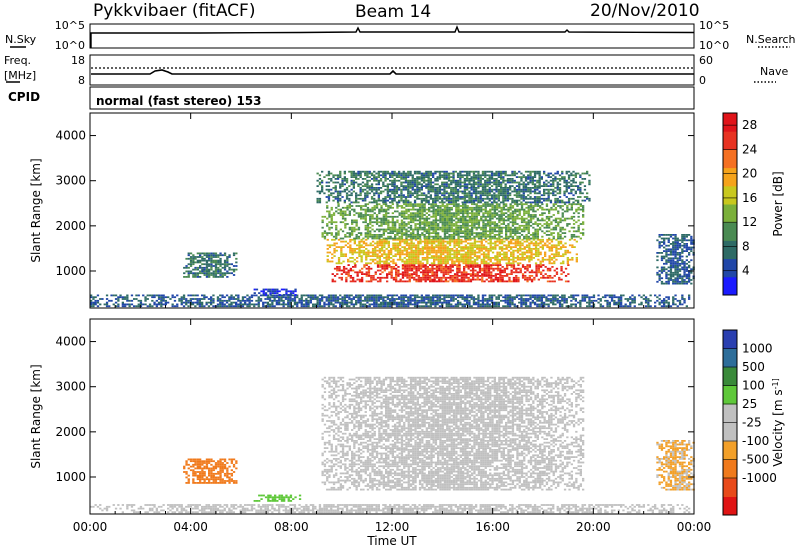 The width and height of the screenshot is (800, 554). What do you see at coordinates (450, 273) in the screenshot?
I see `data-region` at bounding box center [450, 273].